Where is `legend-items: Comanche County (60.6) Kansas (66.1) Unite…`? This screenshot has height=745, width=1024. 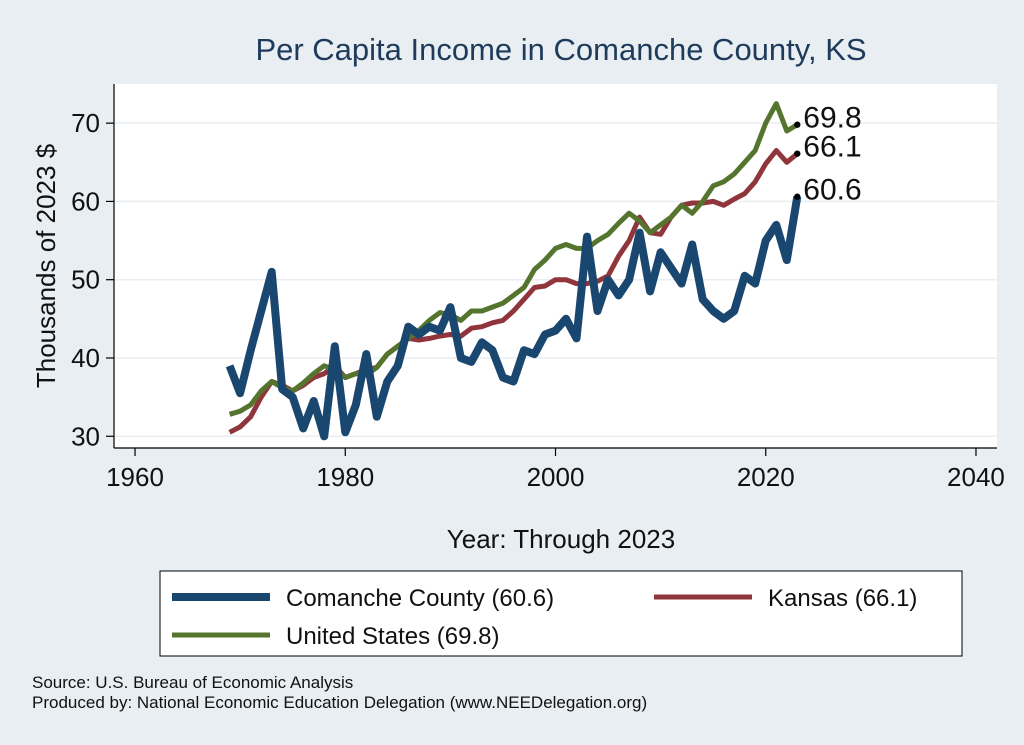
legend-items: Comanche County (60.6) Kansas (66.1) Unite… is located at coordinates (544, 617).